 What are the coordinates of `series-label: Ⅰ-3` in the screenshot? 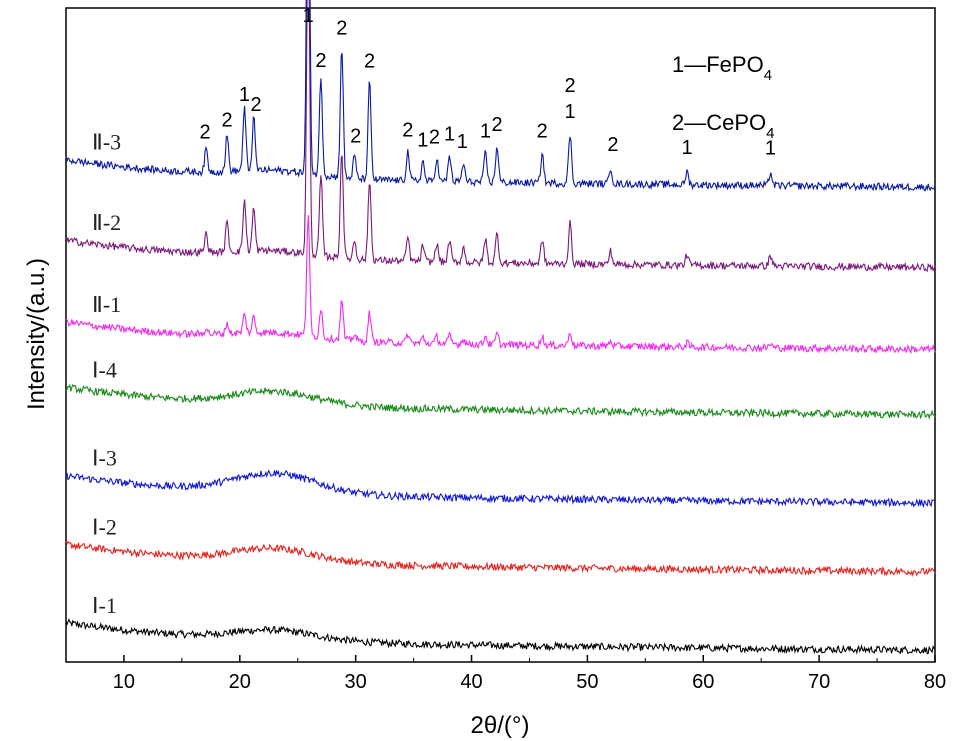 It's located at (104, 458).